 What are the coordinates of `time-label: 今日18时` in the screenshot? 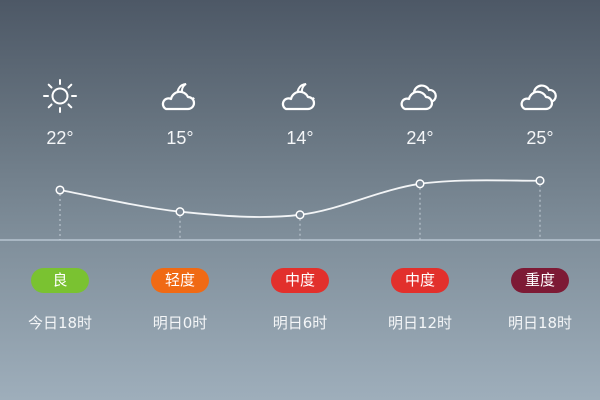 It's located at (60, 323).